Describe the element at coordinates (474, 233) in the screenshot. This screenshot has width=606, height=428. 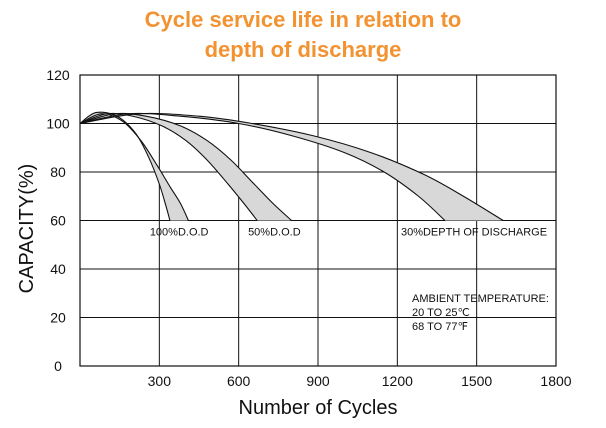
I see `series-label: 30%DEPTH OF DISCHARGE` at that location.